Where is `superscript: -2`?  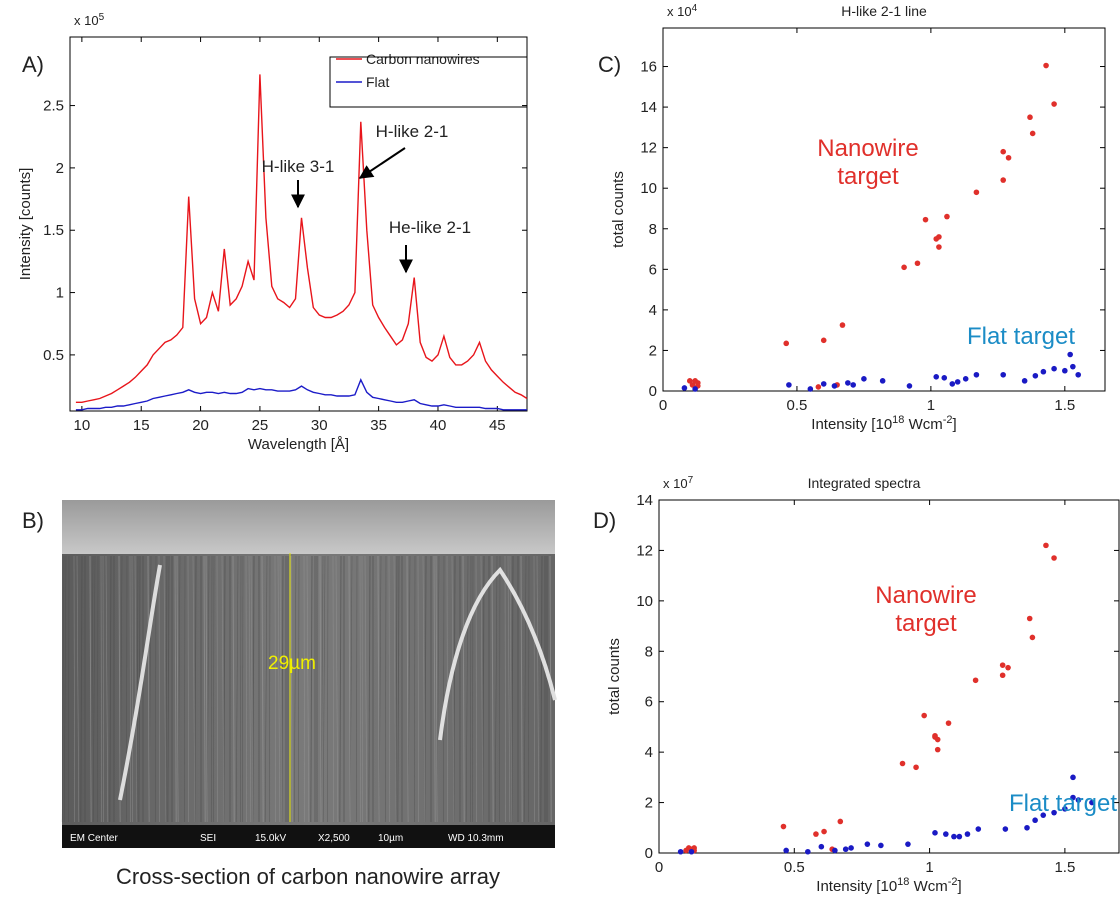
superscript: -2 is located at coordinates (948, 420).